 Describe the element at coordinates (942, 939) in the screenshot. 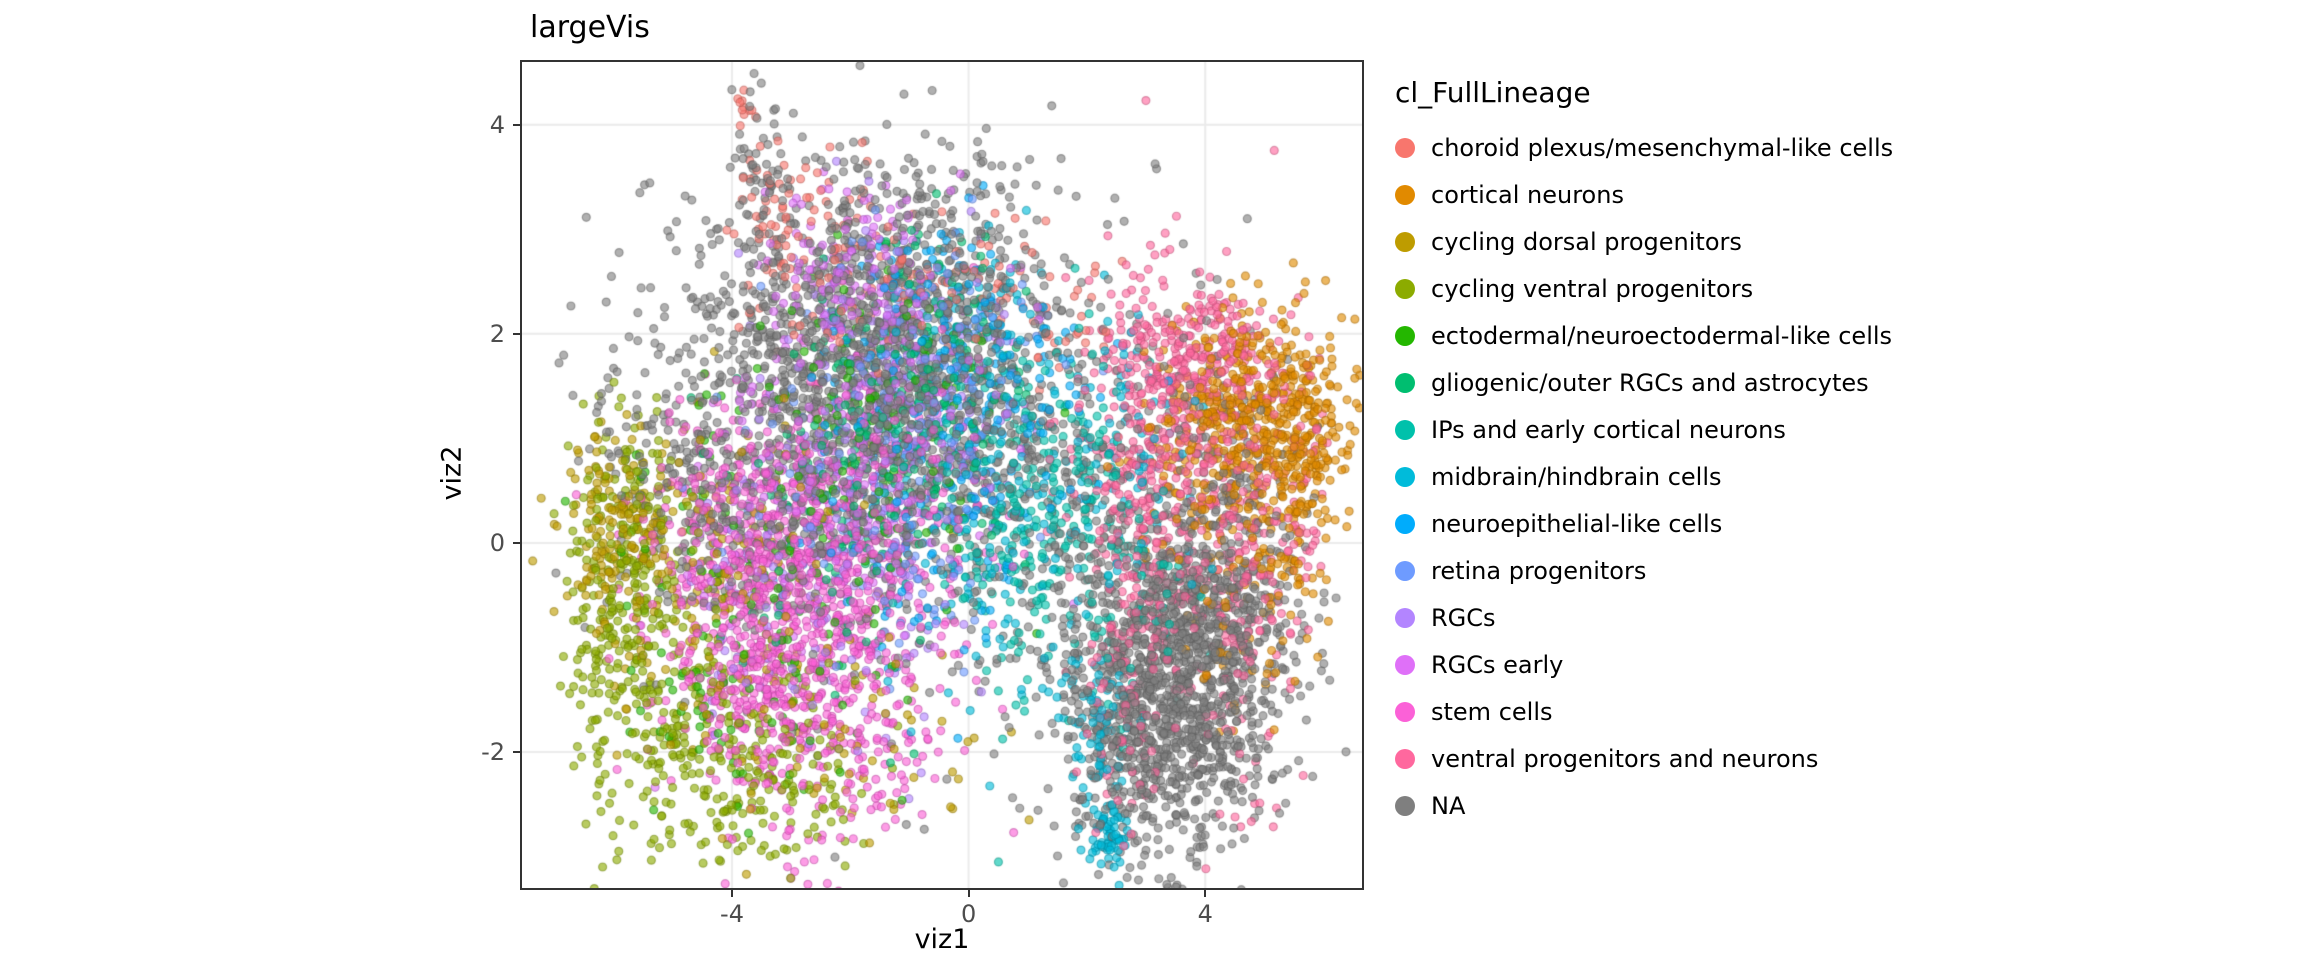

I see `x-axis-title: viz1` at that location.